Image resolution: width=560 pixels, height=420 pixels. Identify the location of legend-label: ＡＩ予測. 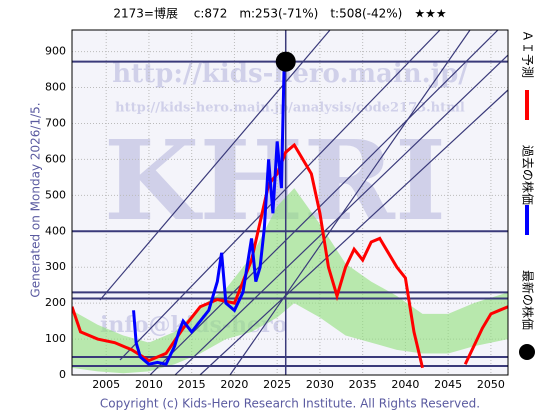
(528, 54).